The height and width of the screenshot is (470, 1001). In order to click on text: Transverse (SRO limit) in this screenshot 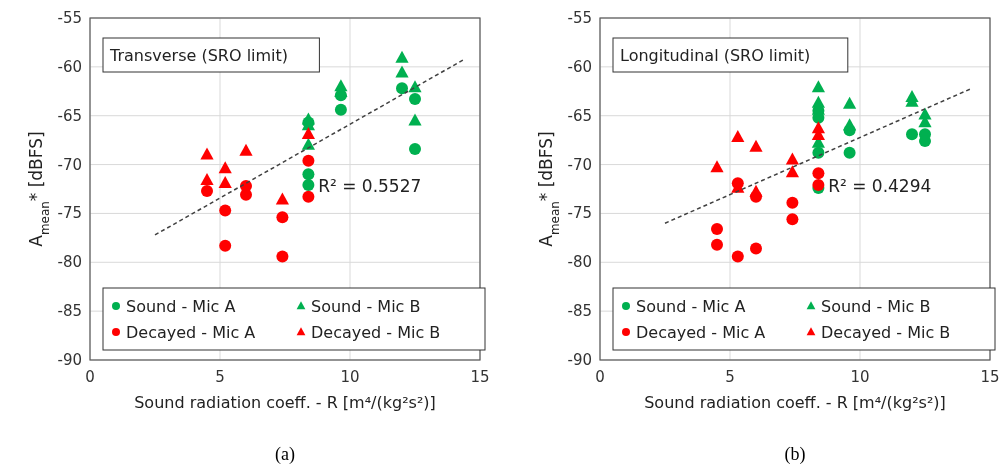, I will do `click(199, 55)`.